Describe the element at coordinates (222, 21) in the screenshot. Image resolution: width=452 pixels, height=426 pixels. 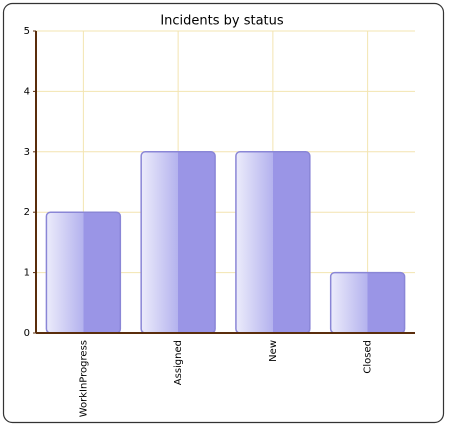
I see `chart-title: Incidents by status` at that location.